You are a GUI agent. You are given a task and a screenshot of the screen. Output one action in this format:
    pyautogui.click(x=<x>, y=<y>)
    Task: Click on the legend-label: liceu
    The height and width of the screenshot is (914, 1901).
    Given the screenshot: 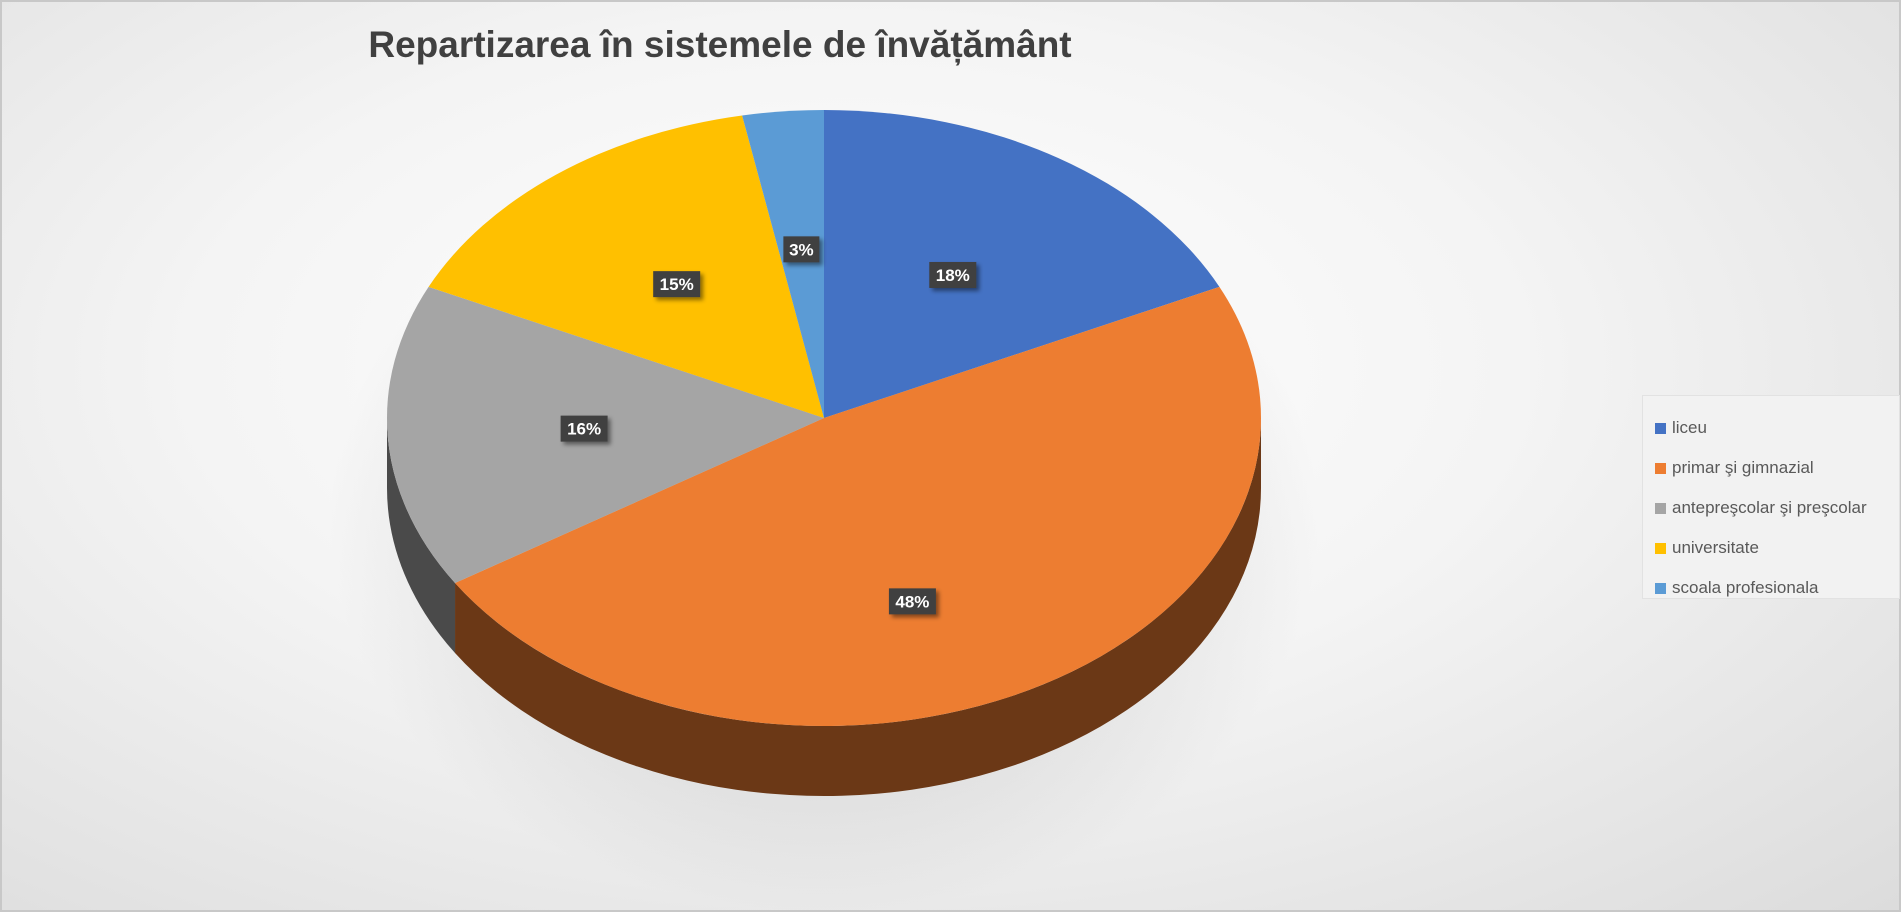 What is the action you would take?
    pyautogui.click(x=1689, y=427)
    